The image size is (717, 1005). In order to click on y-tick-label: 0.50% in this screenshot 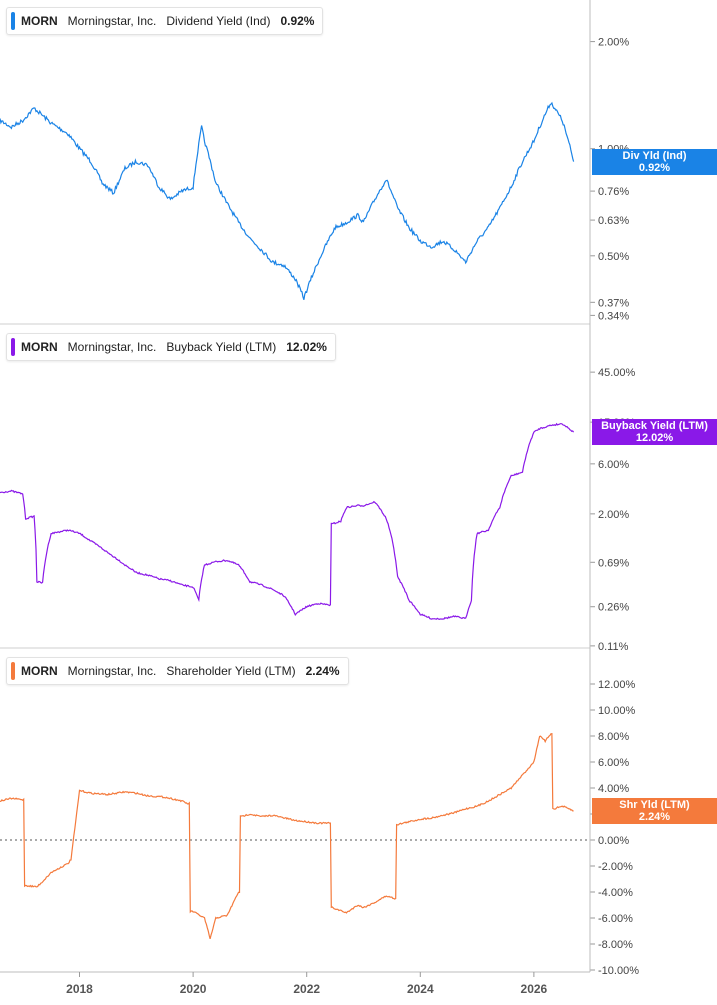, I will do `click(613, 257)`.